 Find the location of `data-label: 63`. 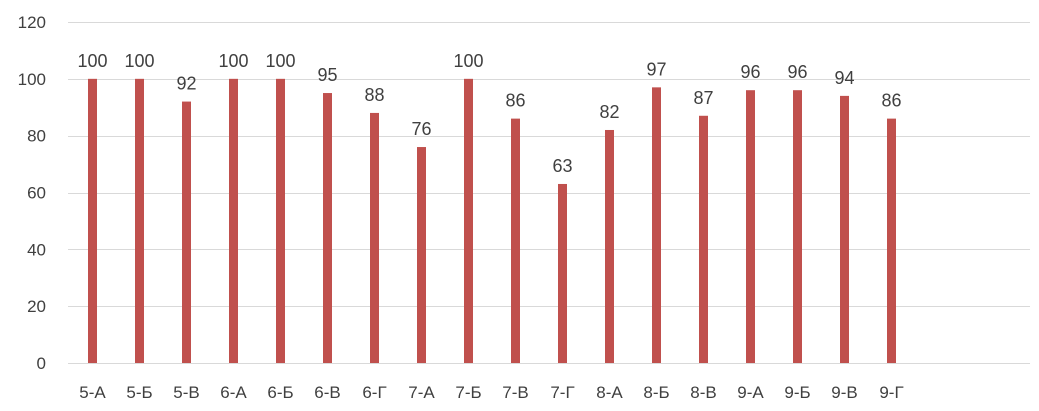

data-label: 63 is located at coordinates (562, 166).